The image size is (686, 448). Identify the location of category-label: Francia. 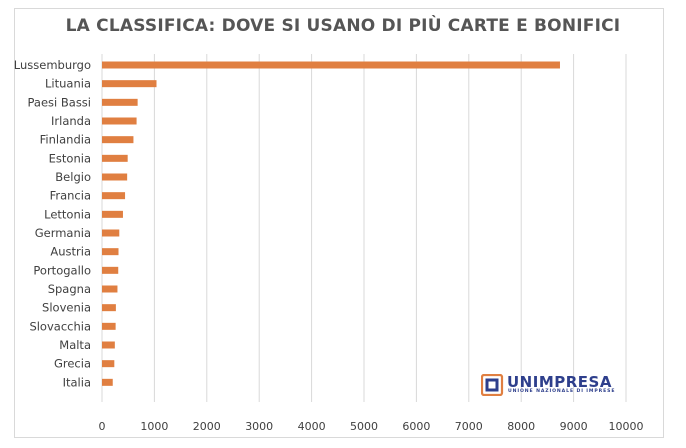
(70, 196).